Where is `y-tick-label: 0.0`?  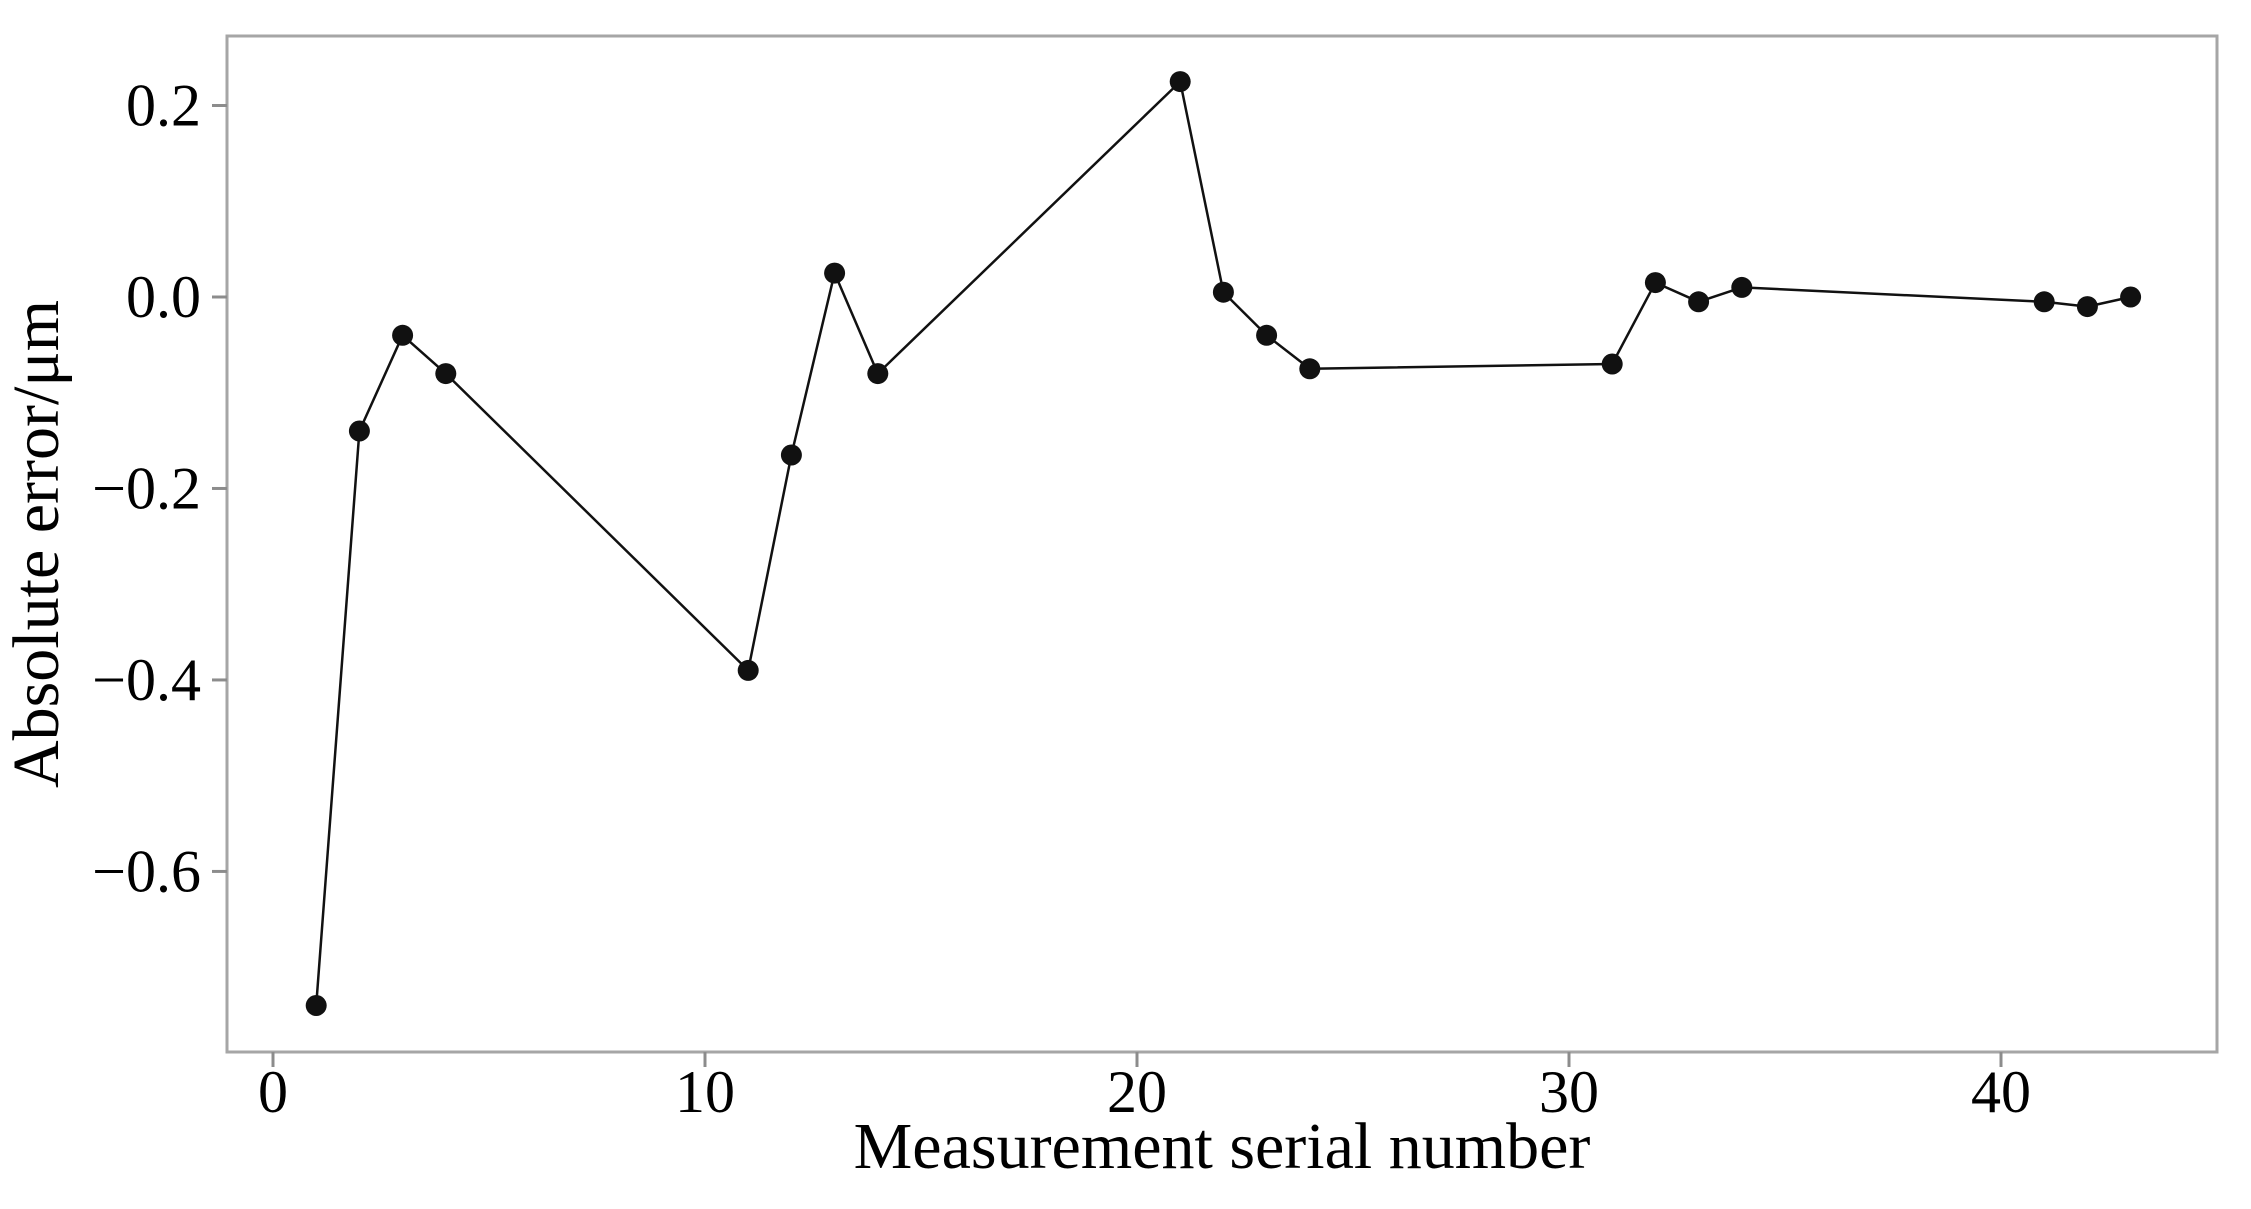 y-tick-label: 0.0 is located at coordinates (163, 297).